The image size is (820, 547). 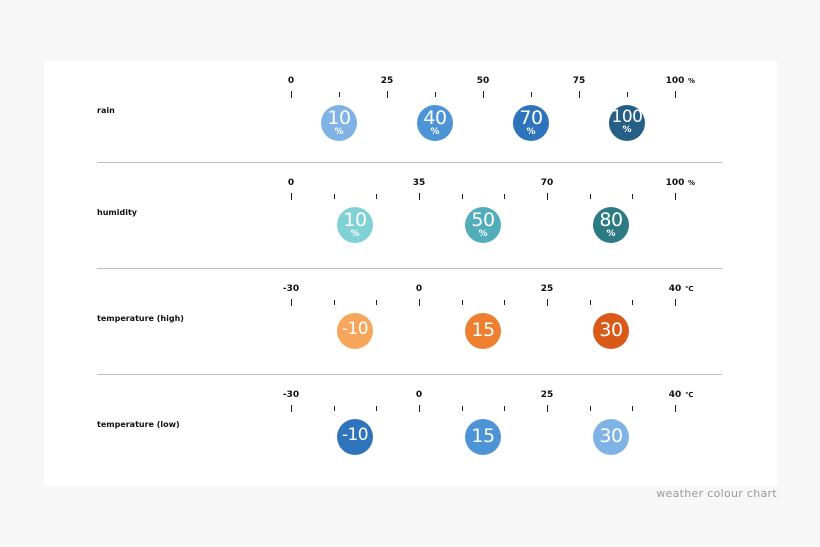 What do you see at coordinates (435, 118) in the screenshot?
I see `bubble-value: 40` at bounding box center [435, 118].